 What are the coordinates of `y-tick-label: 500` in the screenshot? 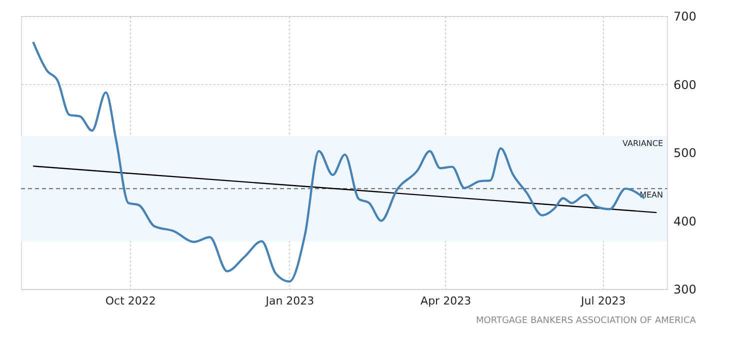 It's located at (685, 153).